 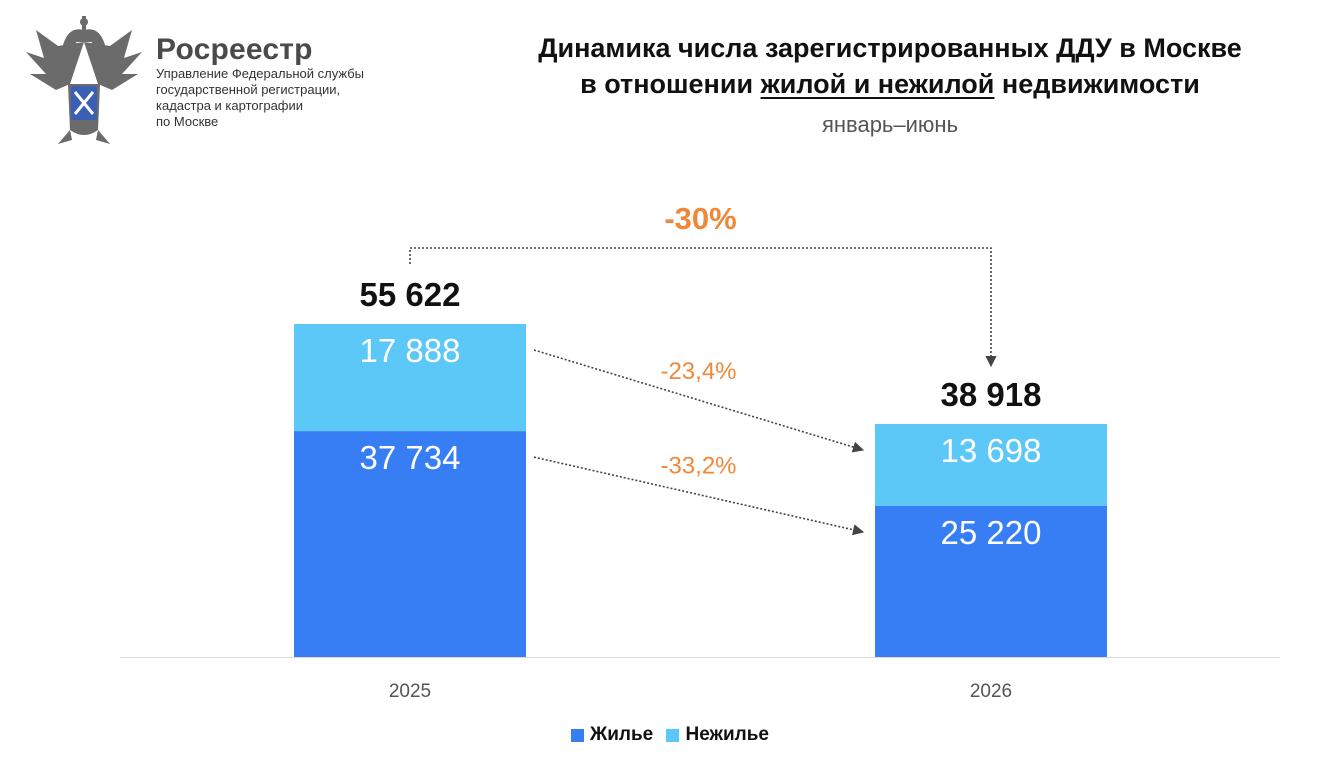 What do you see at coordinates (727, 734) in the screenshot?
I see `legend-label-non-residential: Нежилье` at bounding box center [727, 734].